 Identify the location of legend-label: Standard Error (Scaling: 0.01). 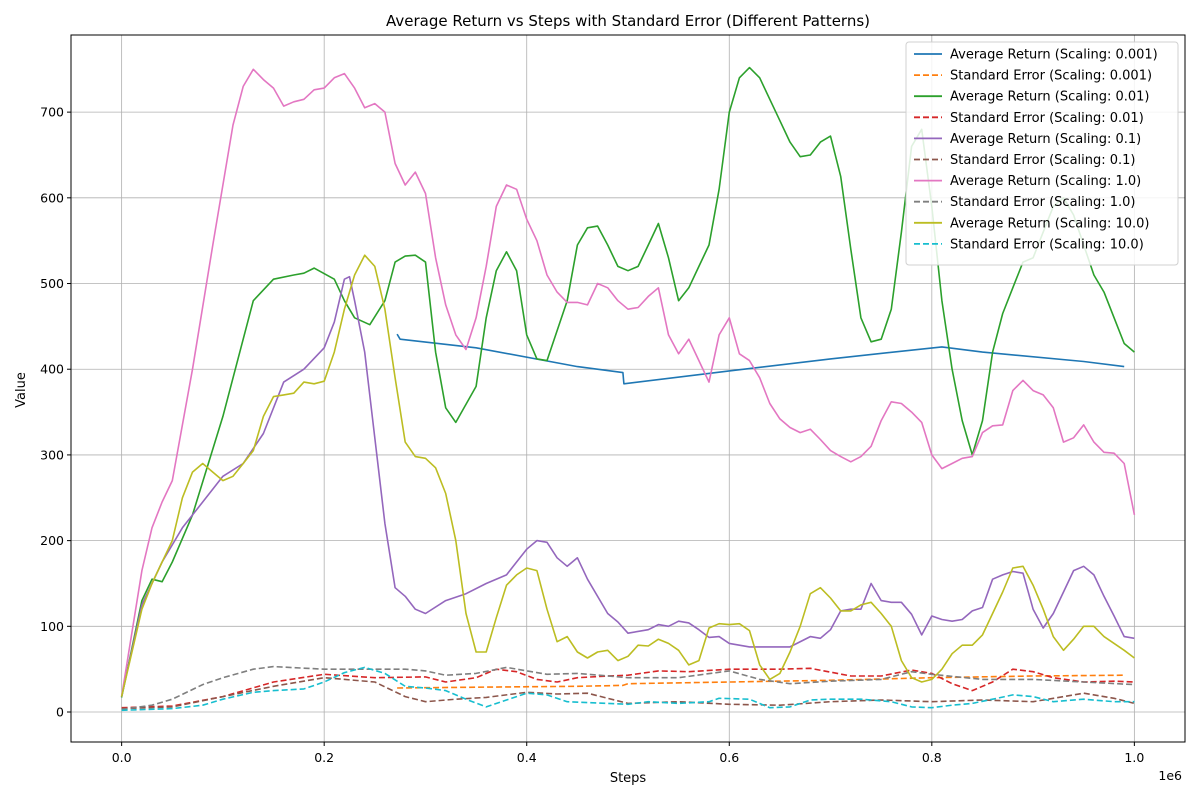
(1047, 118).